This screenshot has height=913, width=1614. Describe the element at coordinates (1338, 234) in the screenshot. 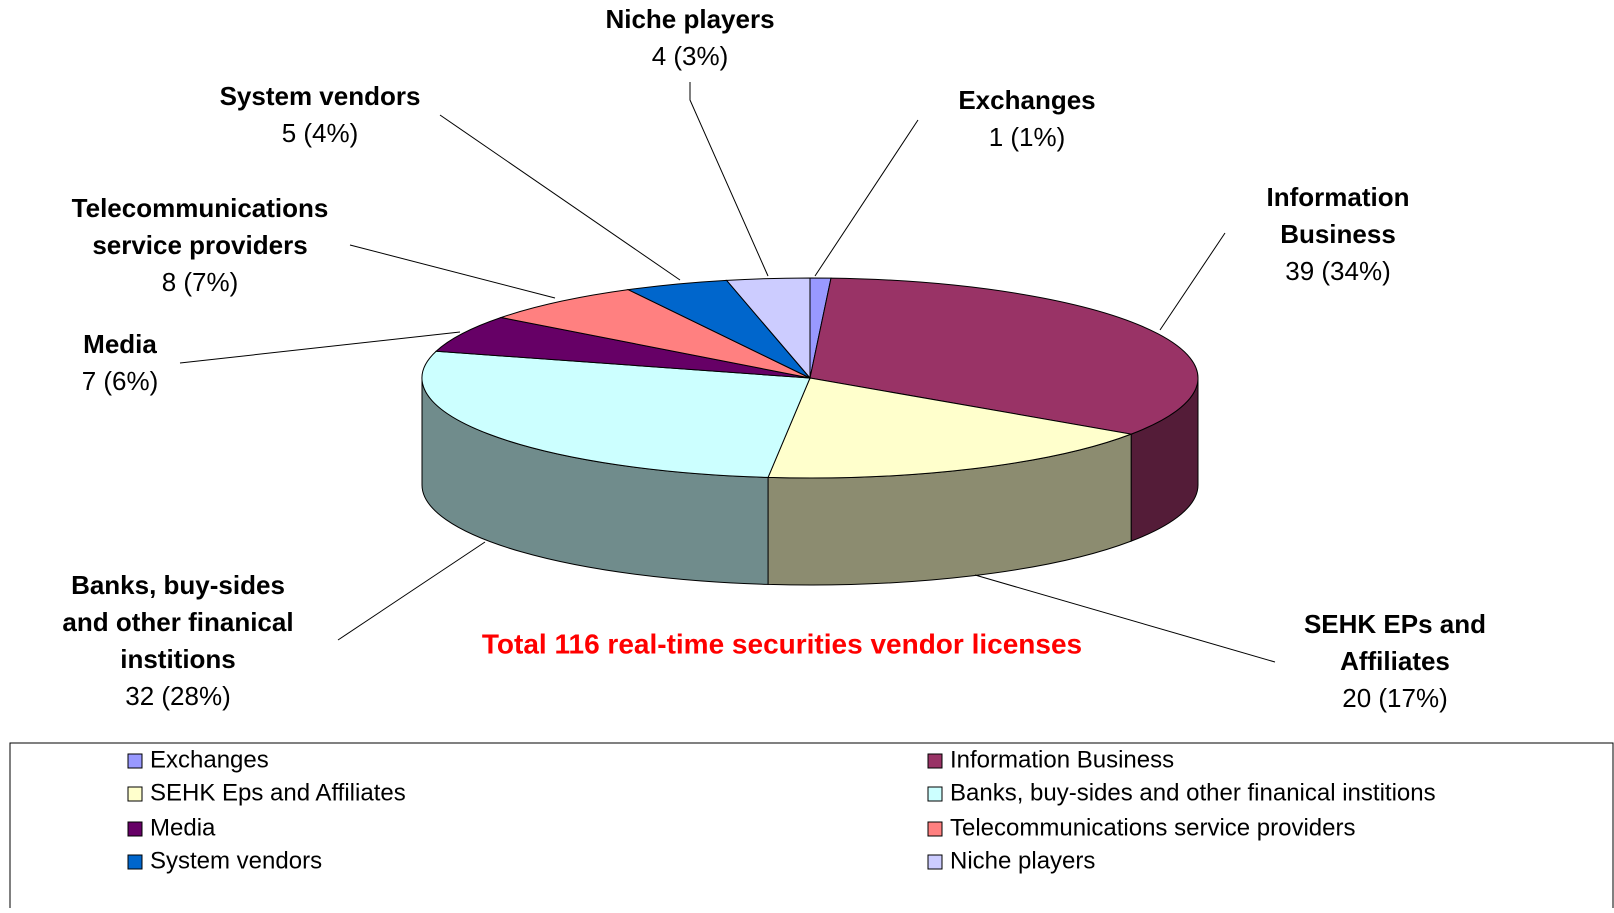

I see `slice-label: Business` at that location.